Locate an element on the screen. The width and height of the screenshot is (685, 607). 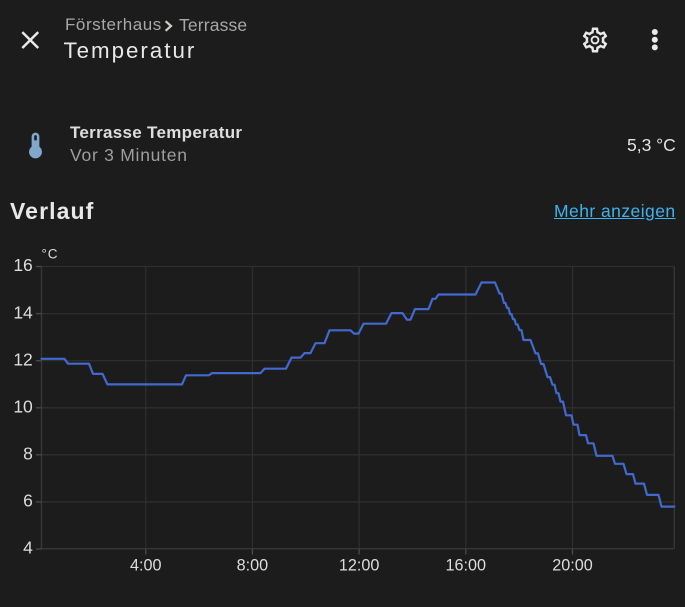
svg-text: 16 is located at coordinates (22, 265).